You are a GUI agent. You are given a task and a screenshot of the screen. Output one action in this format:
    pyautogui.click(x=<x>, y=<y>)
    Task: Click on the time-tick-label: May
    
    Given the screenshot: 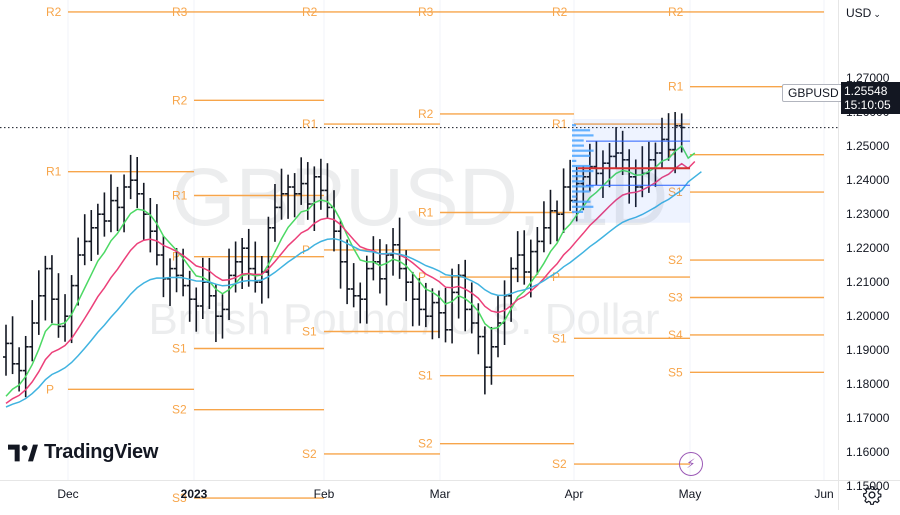 What is the action you would take?
    pyautogui.click(x=690, y=494)
    